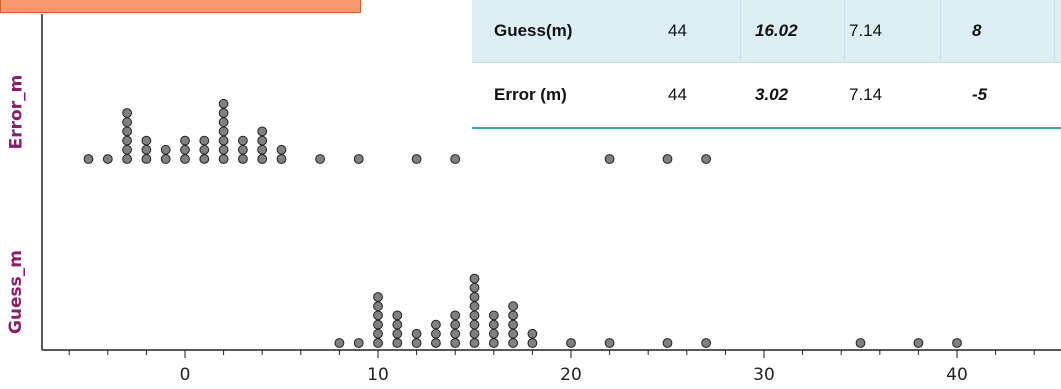 The image size is (1061, 389). What do you see at coordinates (957, 375) in the screenshot?
I see `x-tick-label: 40` at bounding box center [957, 375].